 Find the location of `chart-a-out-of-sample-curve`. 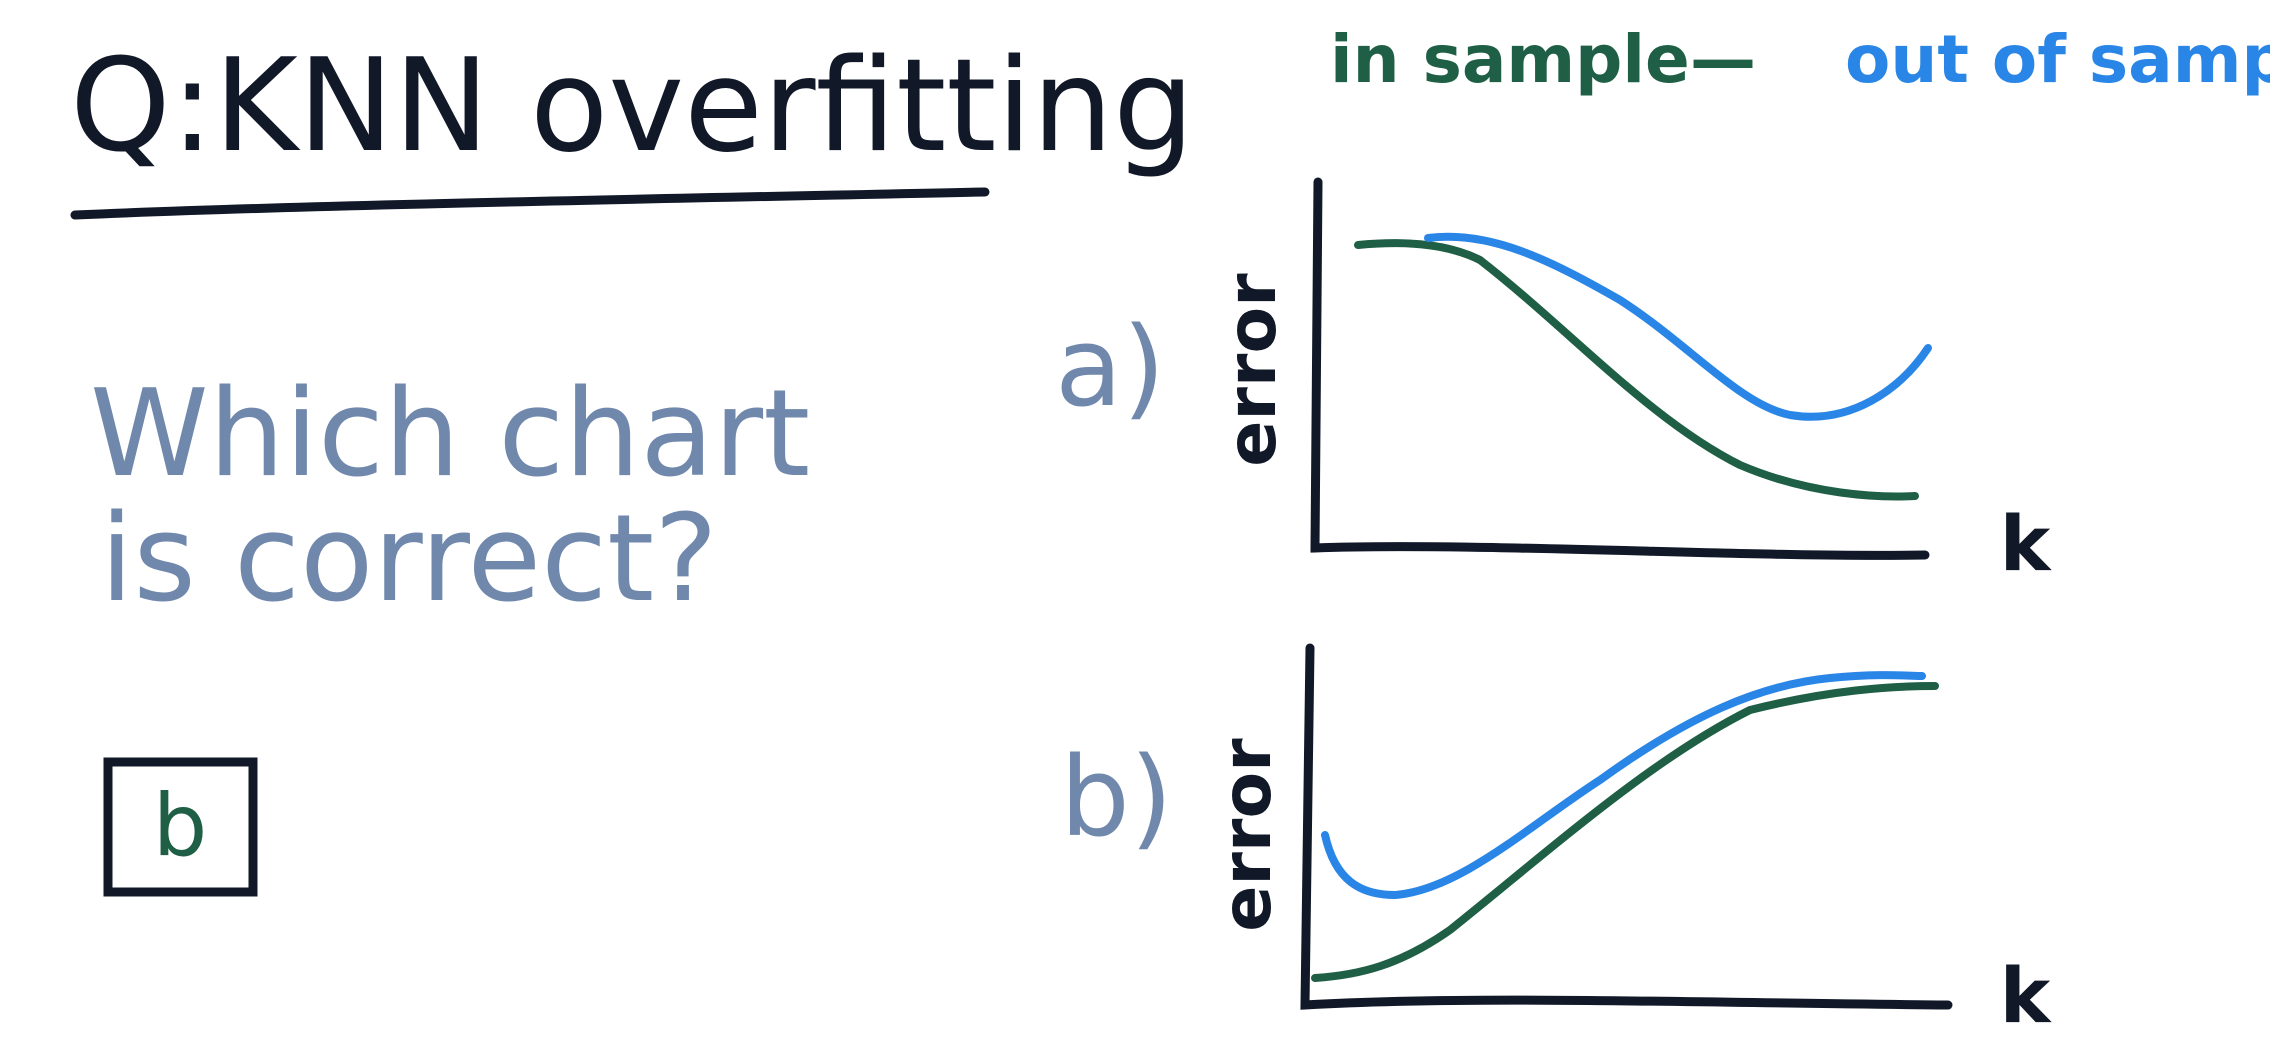

chart-a-out-of-sample-curve is located at coordinates (1678, 326).